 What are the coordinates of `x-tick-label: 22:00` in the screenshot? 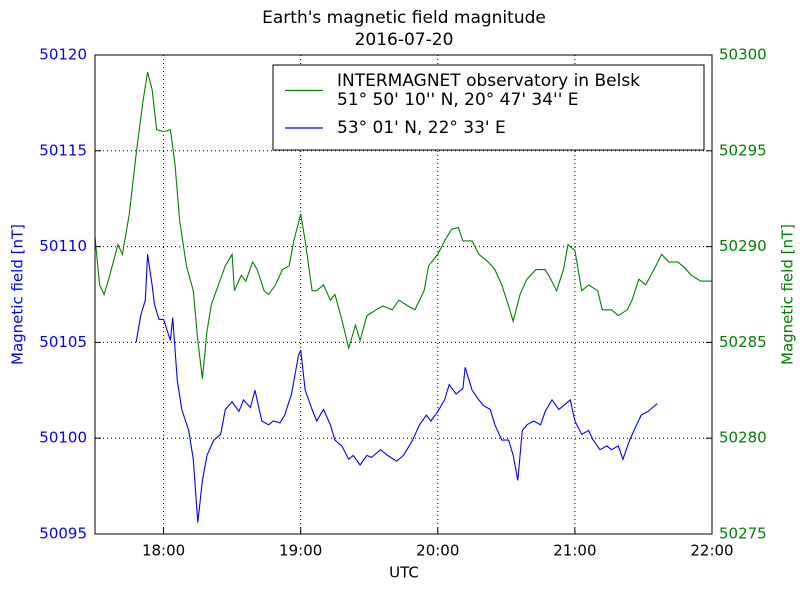 It's located at (711, 551).